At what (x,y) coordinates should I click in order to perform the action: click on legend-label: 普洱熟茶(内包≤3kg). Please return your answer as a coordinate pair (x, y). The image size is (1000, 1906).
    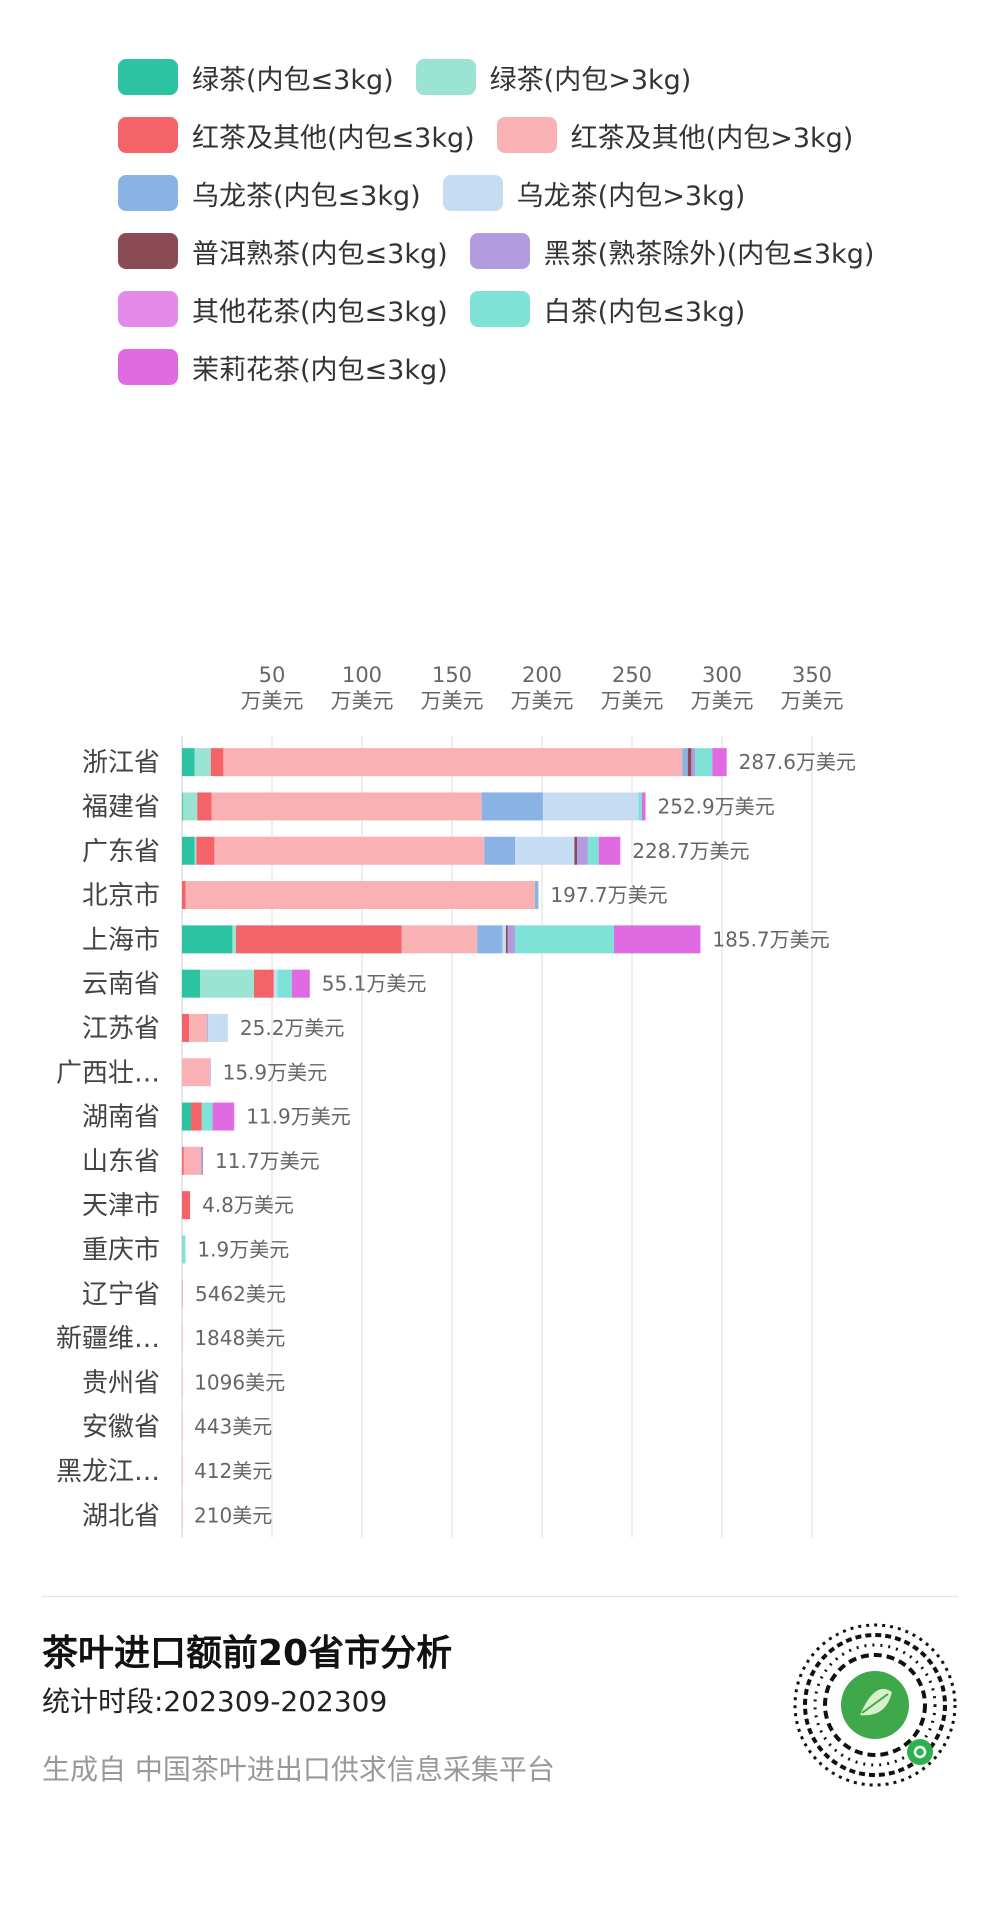
    Looking at the image, I should click on (320, 254).